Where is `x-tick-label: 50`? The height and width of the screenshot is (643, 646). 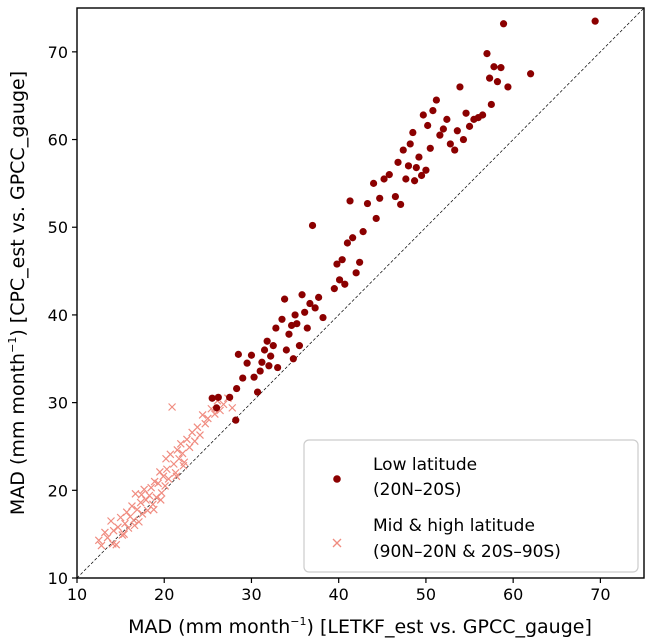 x-tick-label: 50 is located at coordinates (426, 594).